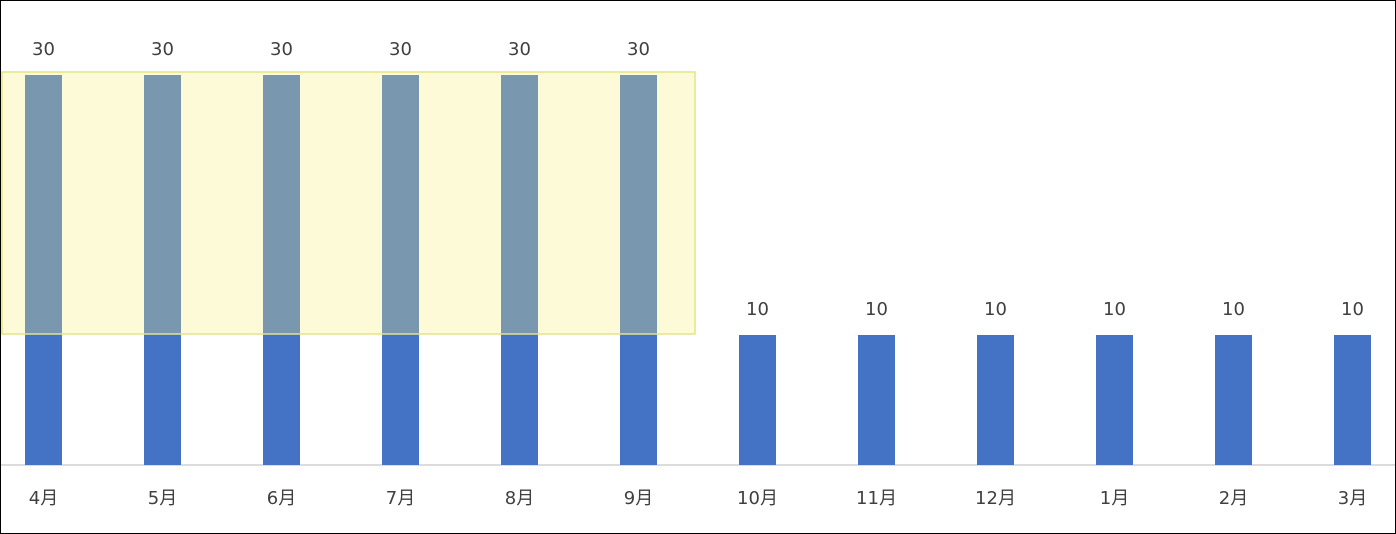 The height and width of the screenshot is (534, 1396). What do you see at coordinates (757, 498) in the screenshot?
I see `x-tick-label: 10月` at bounding box center [757, 498].